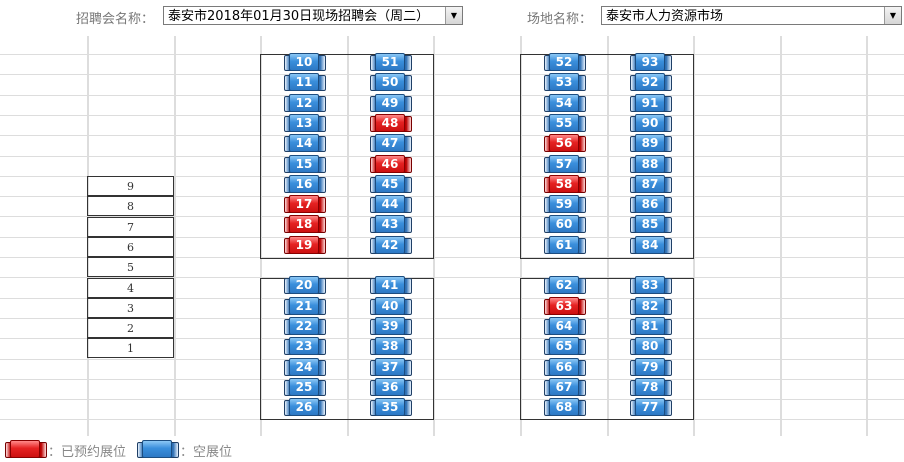  I want to click on booth-reserved: 63, so click(564, 305).